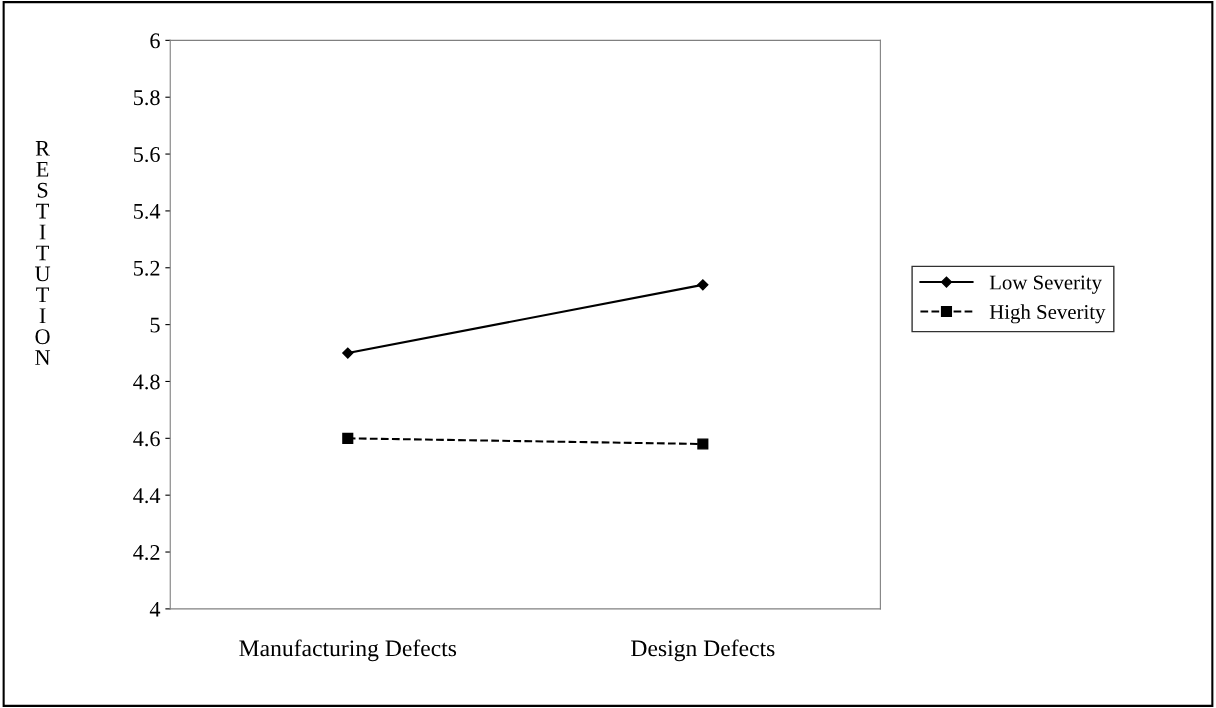  What do you see at coordinates (146, 382) in the screenshot?
I see `y-tick-label: 4.8` at bounding box center [146, 382].